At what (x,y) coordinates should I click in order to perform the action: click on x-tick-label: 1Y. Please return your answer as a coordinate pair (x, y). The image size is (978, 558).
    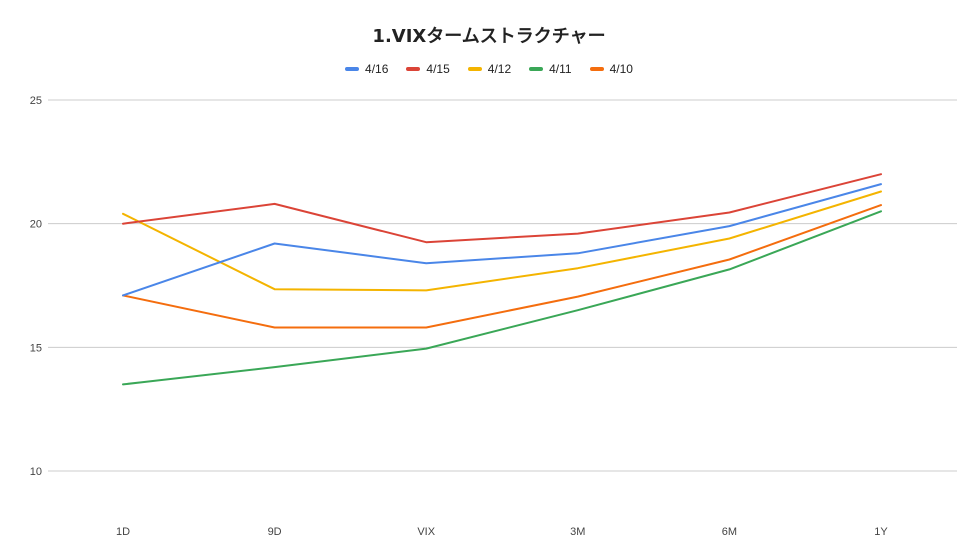
    Looking at the image, I should click on (881, 532).